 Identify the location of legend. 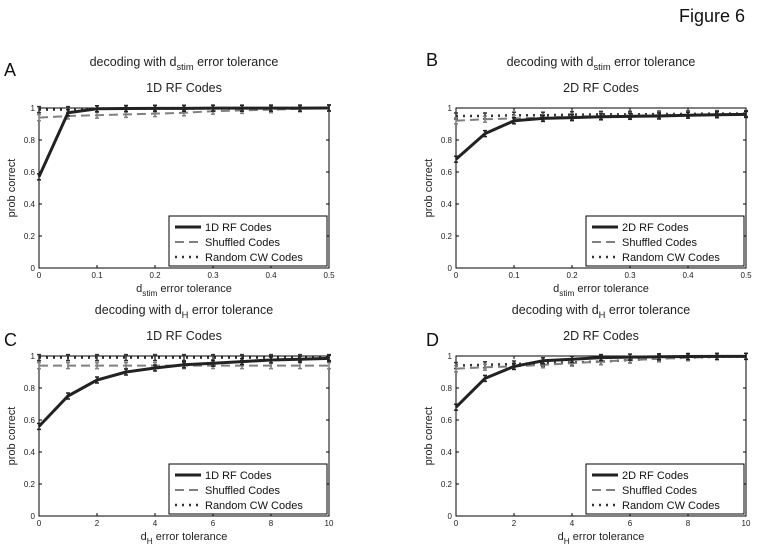
(248, 241).